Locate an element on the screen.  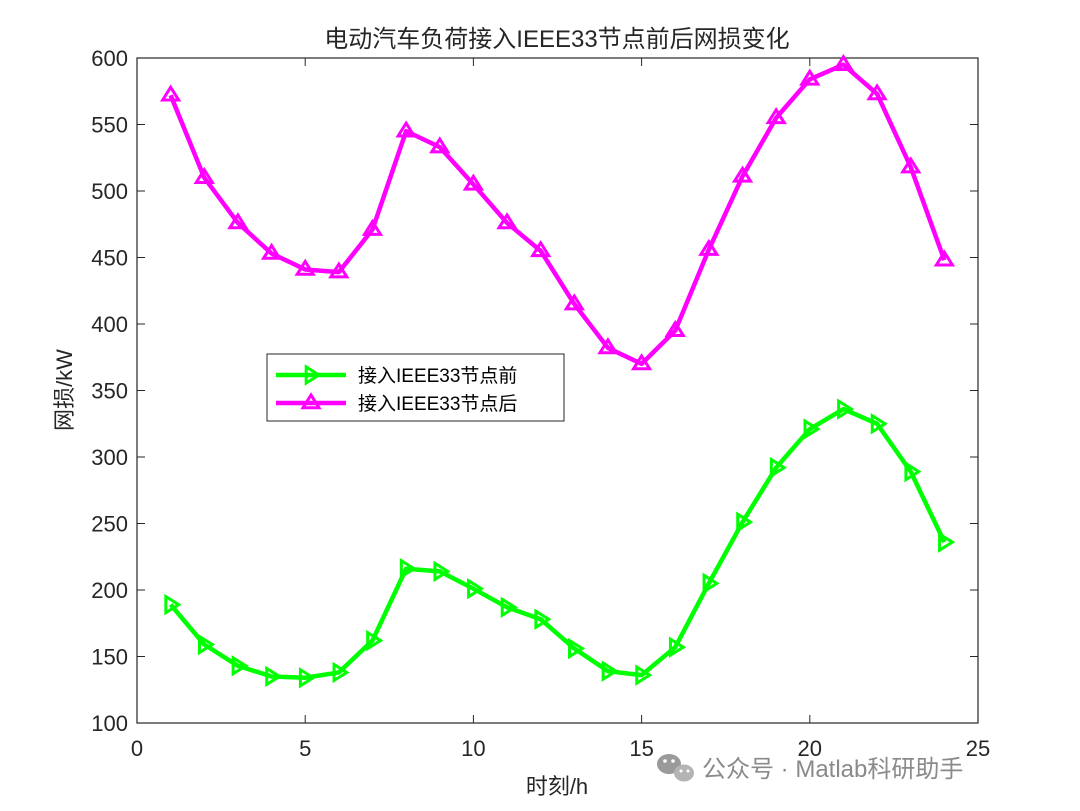
watermark-text: 公众号 · Matlab科研助手 is located at coordinates (832, 769).